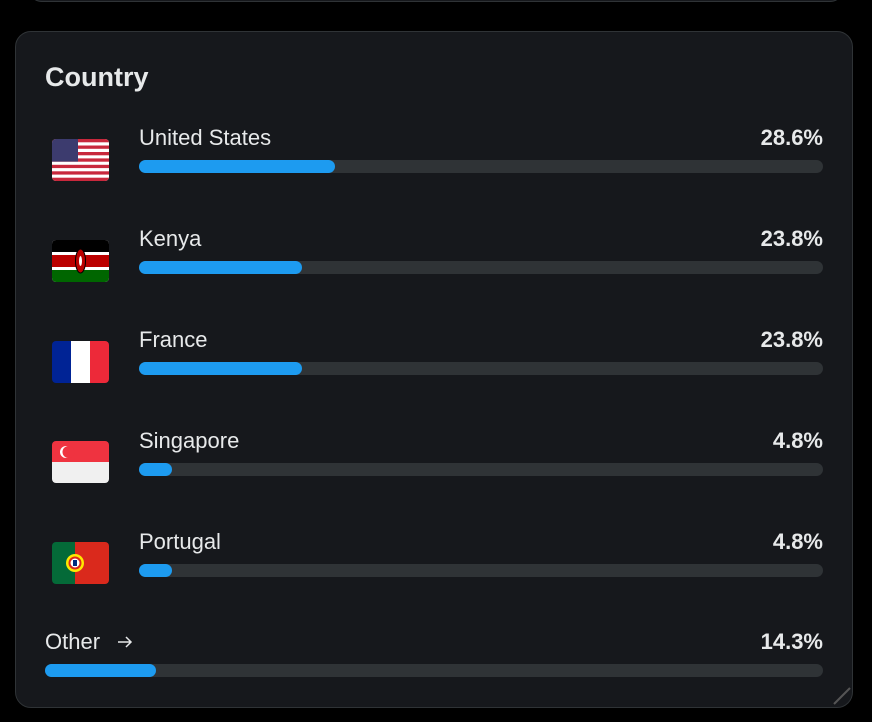  Describe the element at coordinates (180, 541) in the screenshot. I see `country-name: Portugal` at that location.